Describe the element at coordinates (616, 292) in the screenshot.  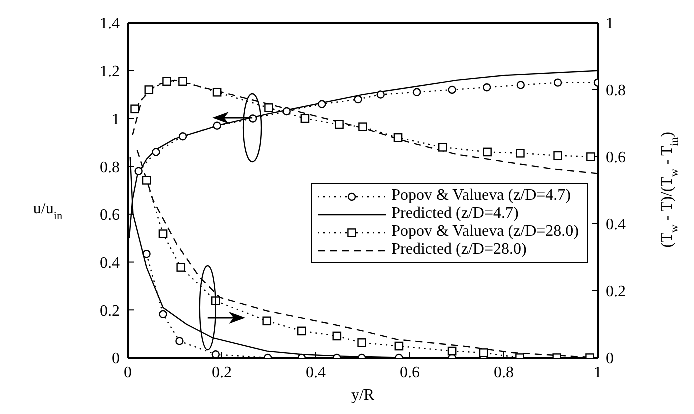
I see `y2-tick-label: 0.2` at that location.